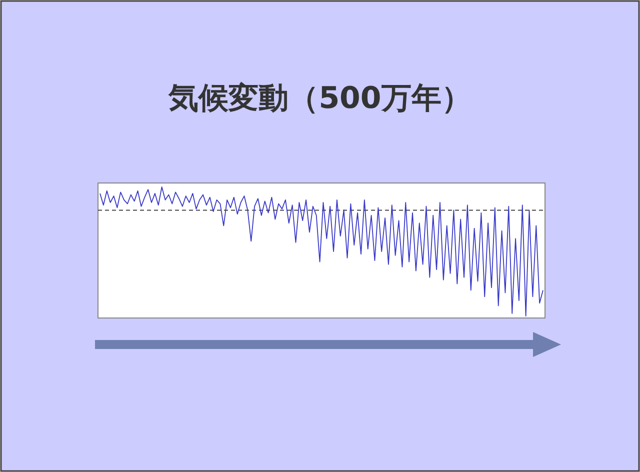 The height and width of the screenshot is (472, 640). Describe the element at coordinates (320, 98) in the screenshot. I see `chart-title: 気候変動（500万年）` at that location.